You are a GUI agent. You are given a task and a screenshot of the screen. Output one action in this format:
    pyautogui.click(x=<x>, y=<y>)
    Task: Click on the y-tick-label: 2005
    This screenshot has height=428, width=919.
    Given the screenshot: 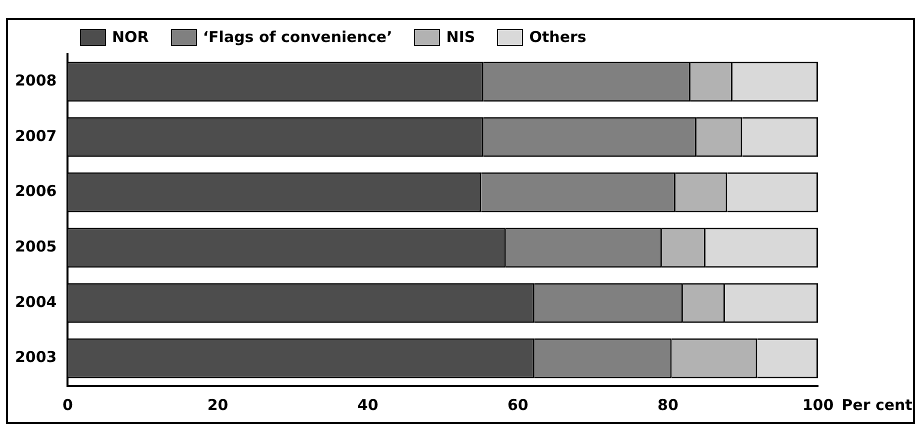 What is the action you would take?
    pyautogui.click(x=36, y=247)
    